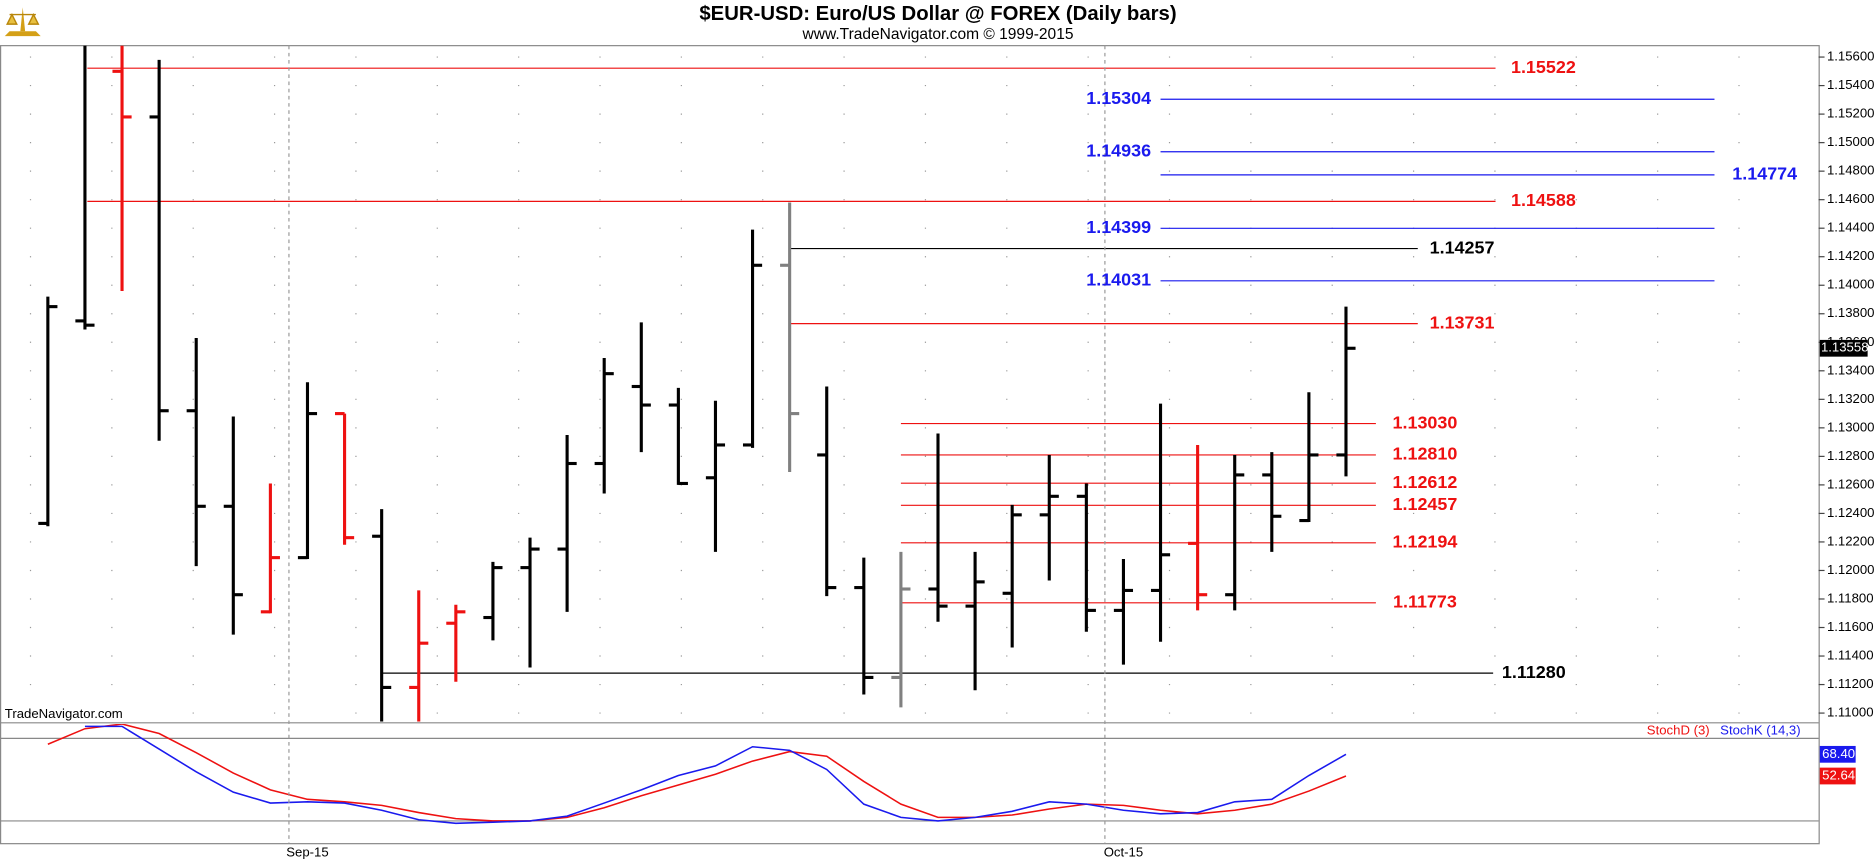 The height and width of the screenshot is (863, 1876). Describe the element at coordinates (1851, 569) in the screenshot. I see `y-tick-label: 1.12000` at that location.